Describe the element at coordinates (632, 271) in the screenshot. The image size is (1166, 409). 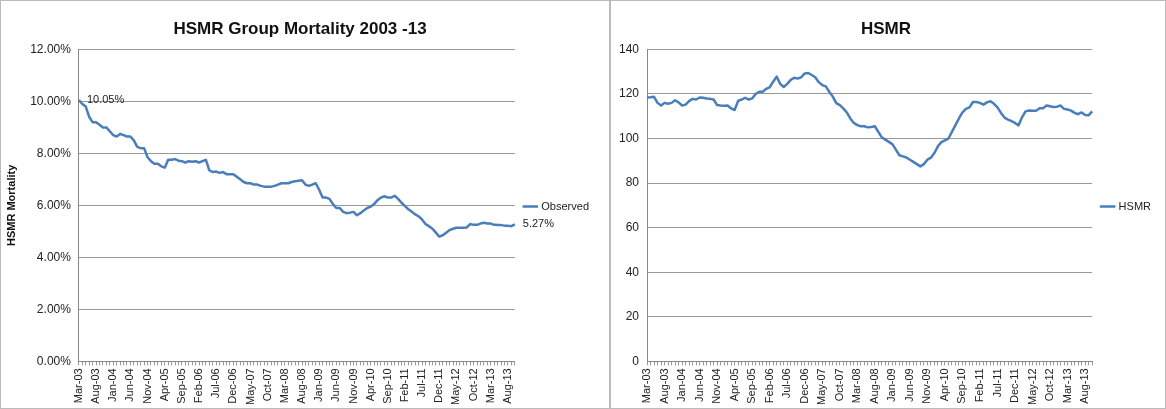
I see `y-tick-label: 40` at that location.